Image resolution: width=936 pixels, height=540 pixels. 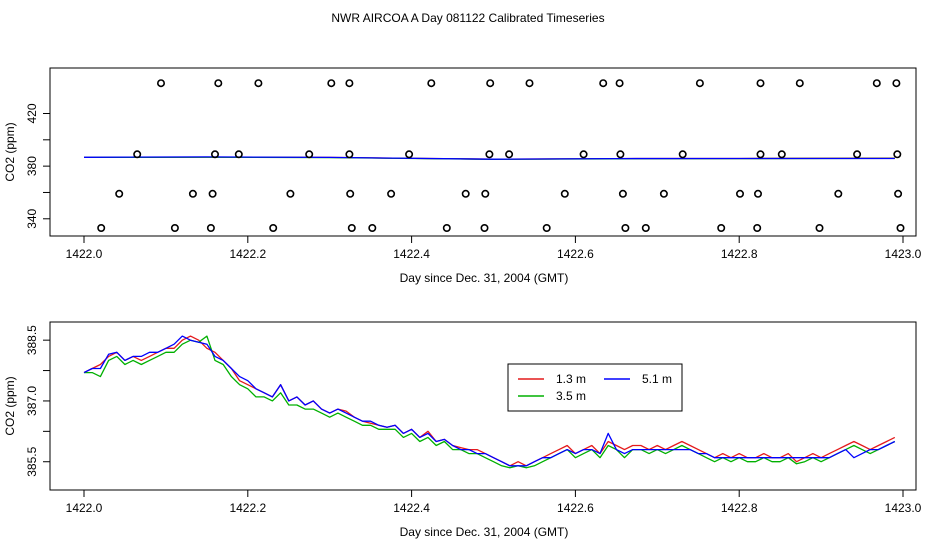 I want to click on top-series-lines, so click(x=489, y=158).